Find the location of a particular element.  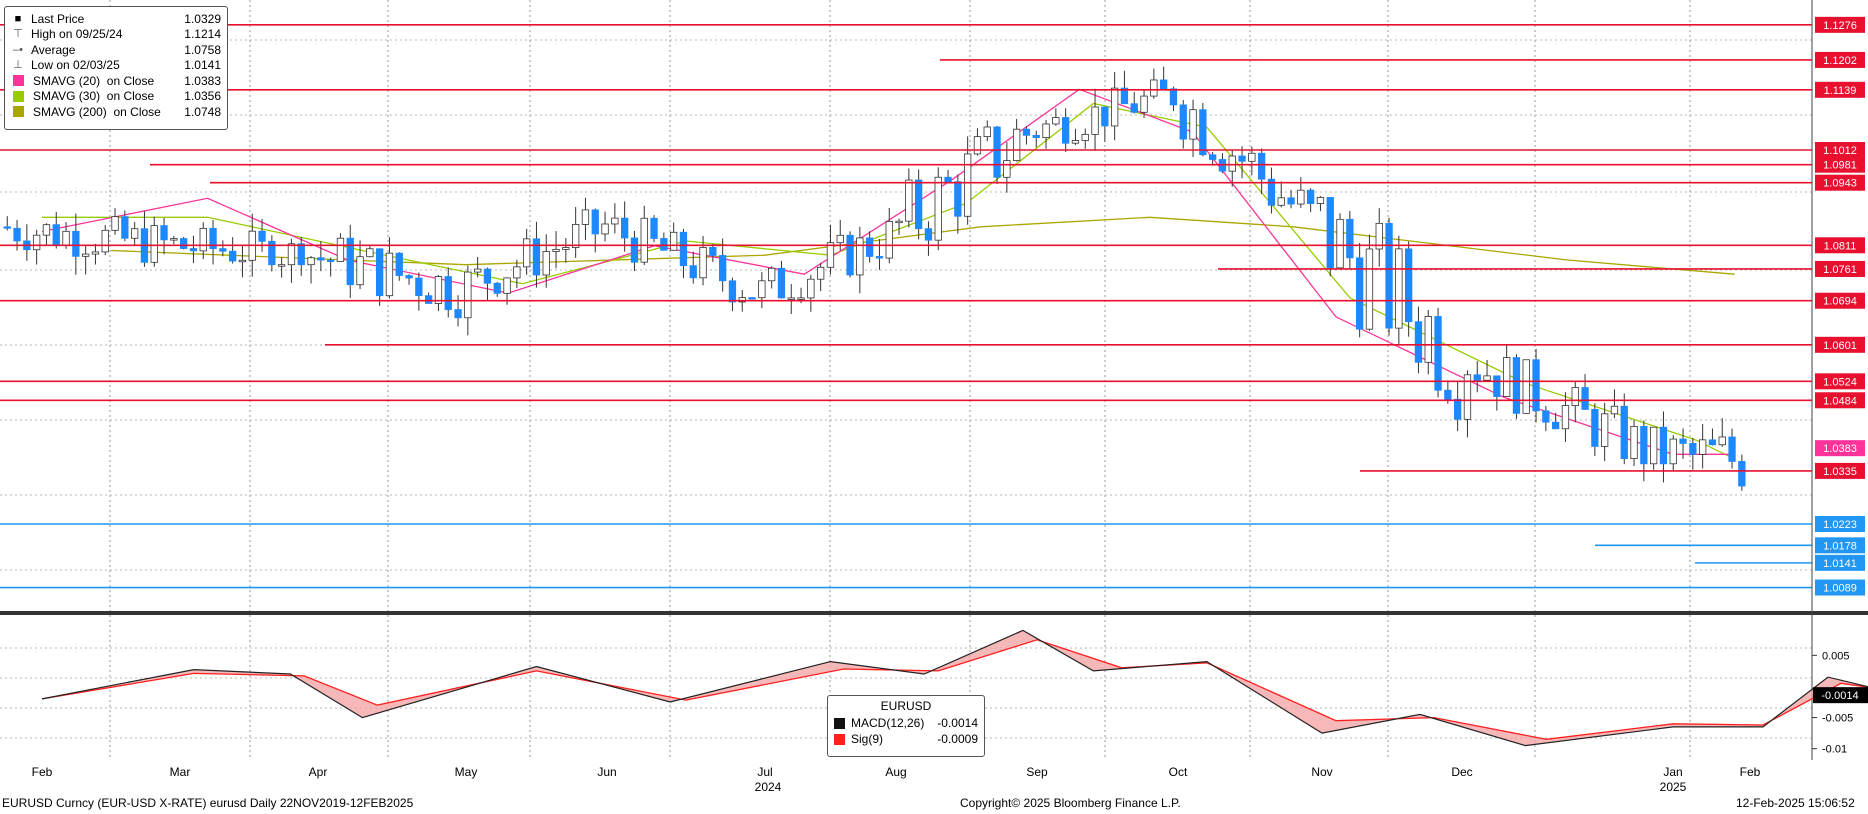

month-label: Feb is located at coordinates (42, 772).